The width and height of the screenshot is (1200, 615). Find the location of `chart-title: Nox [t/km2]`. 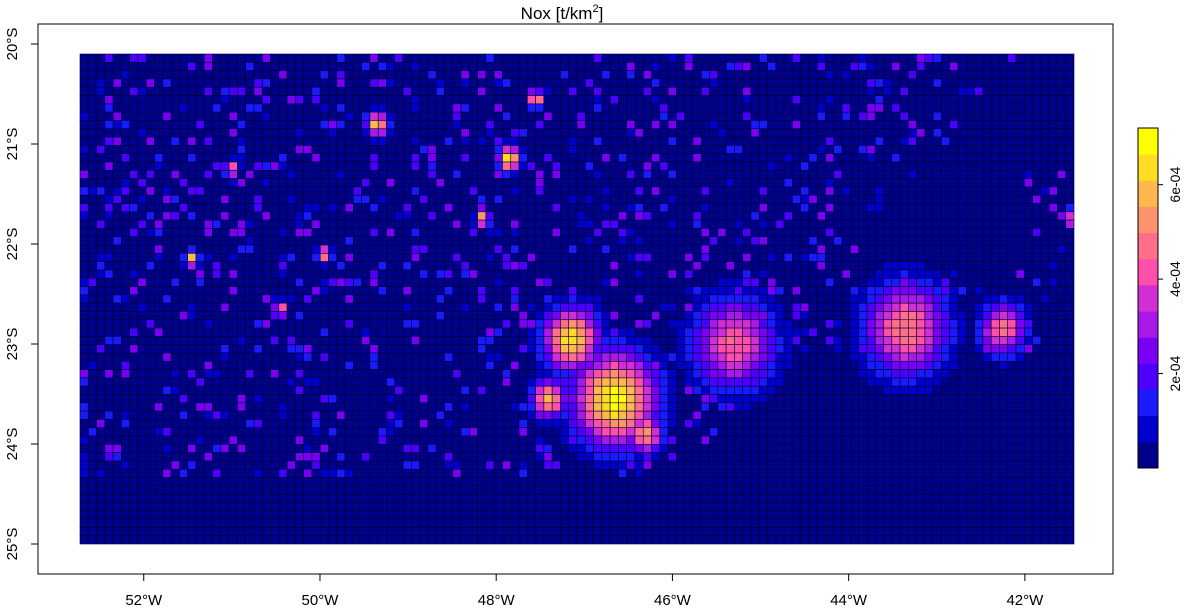

chart-title: Nox [t/km2] is located at coordinates (562, 13).